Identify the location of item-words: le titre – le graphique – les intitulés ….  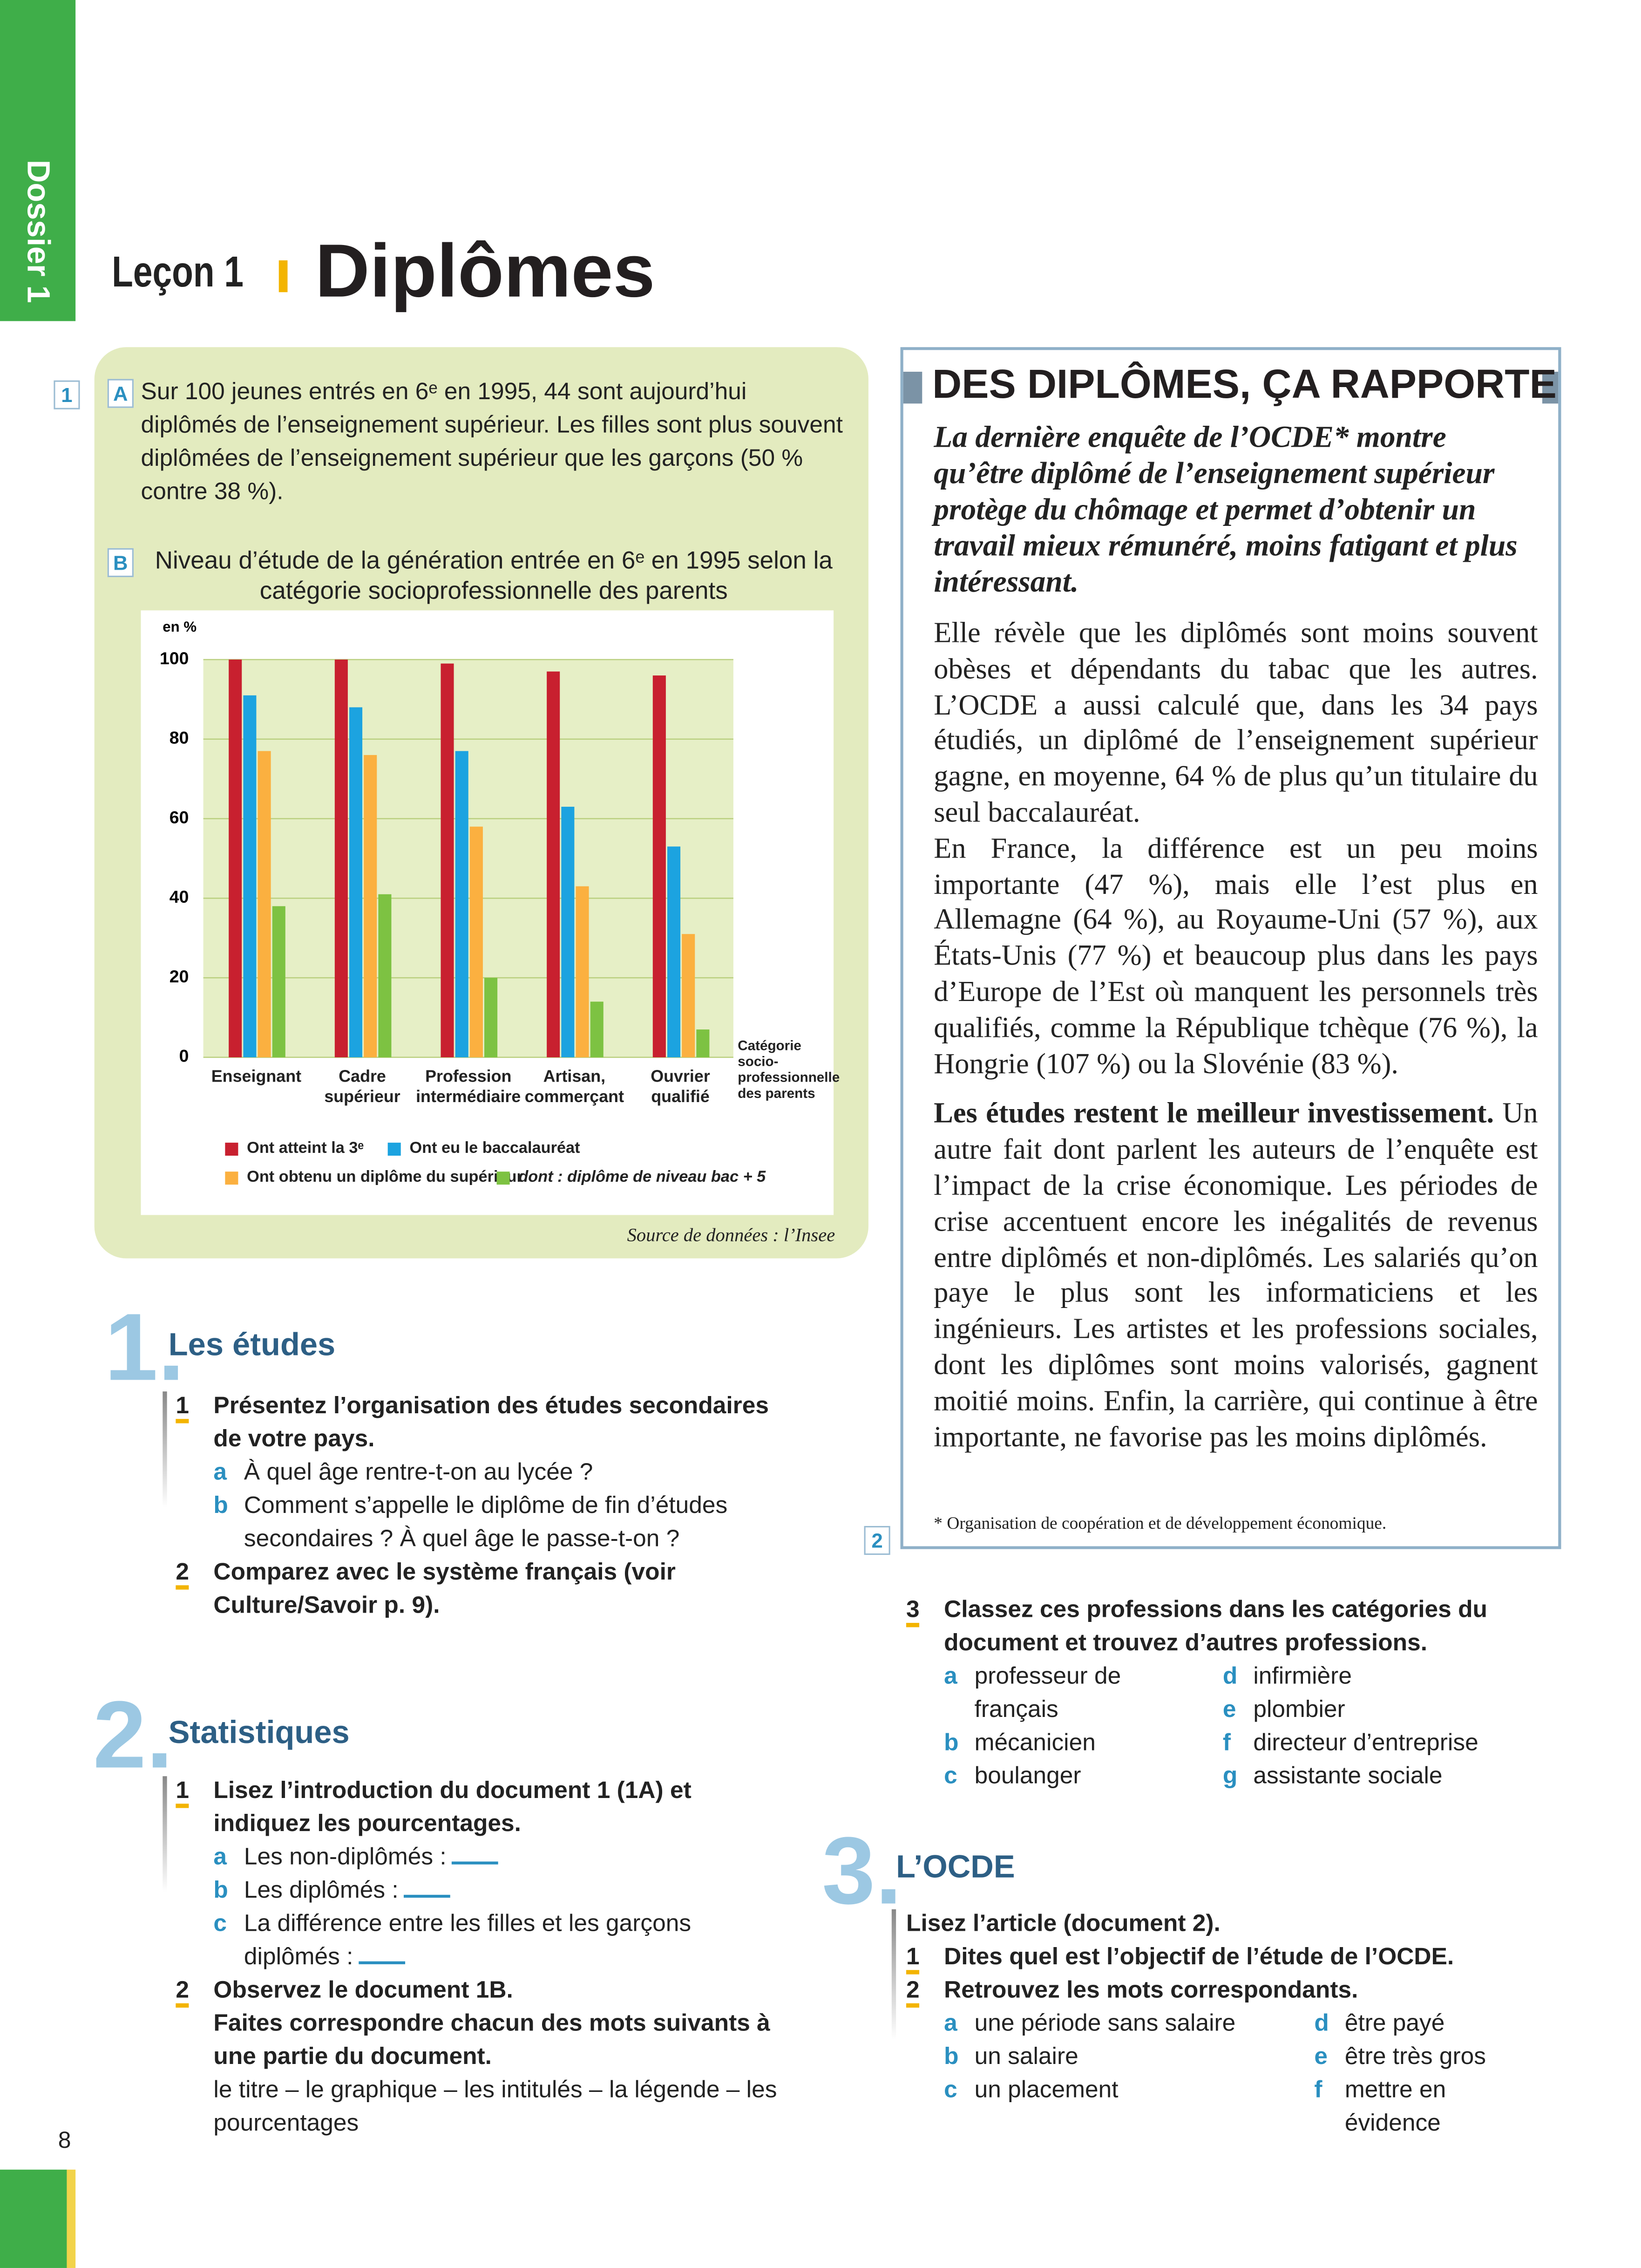
(495, 2107).